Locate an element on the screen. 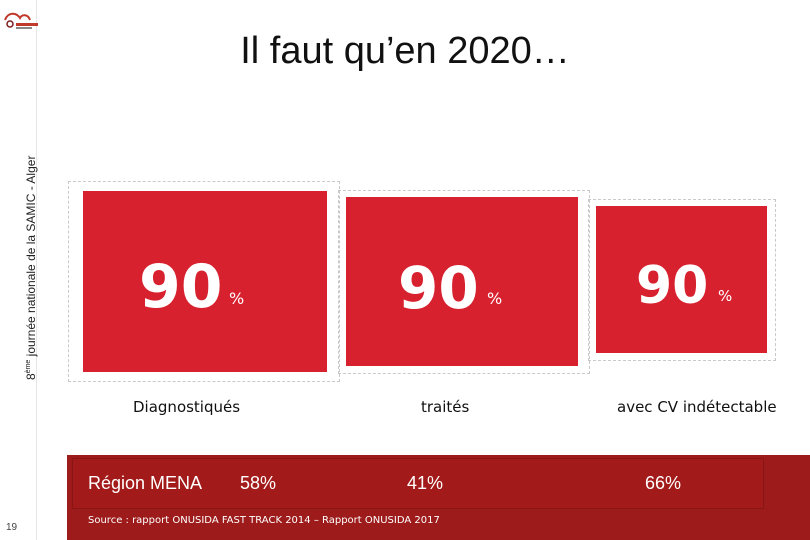 The height and width of the screenshot is (540, 810). stat-card-undetectable: 90 % is located at coordinates (681, 279).